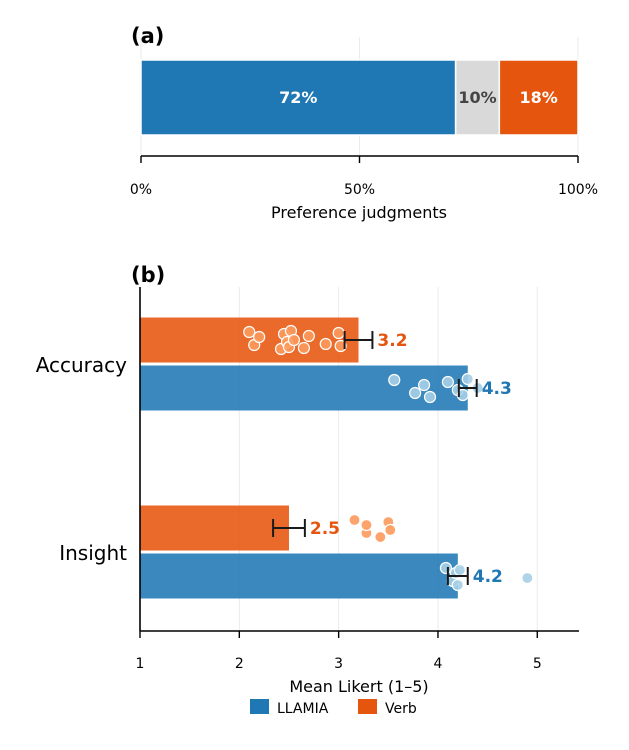 This screenshot has width=629, height=750. What do you see at coordinates (147, 36) in the screenshot?
I see `panel-a-label: (a)` at bounding box center [147, 36].